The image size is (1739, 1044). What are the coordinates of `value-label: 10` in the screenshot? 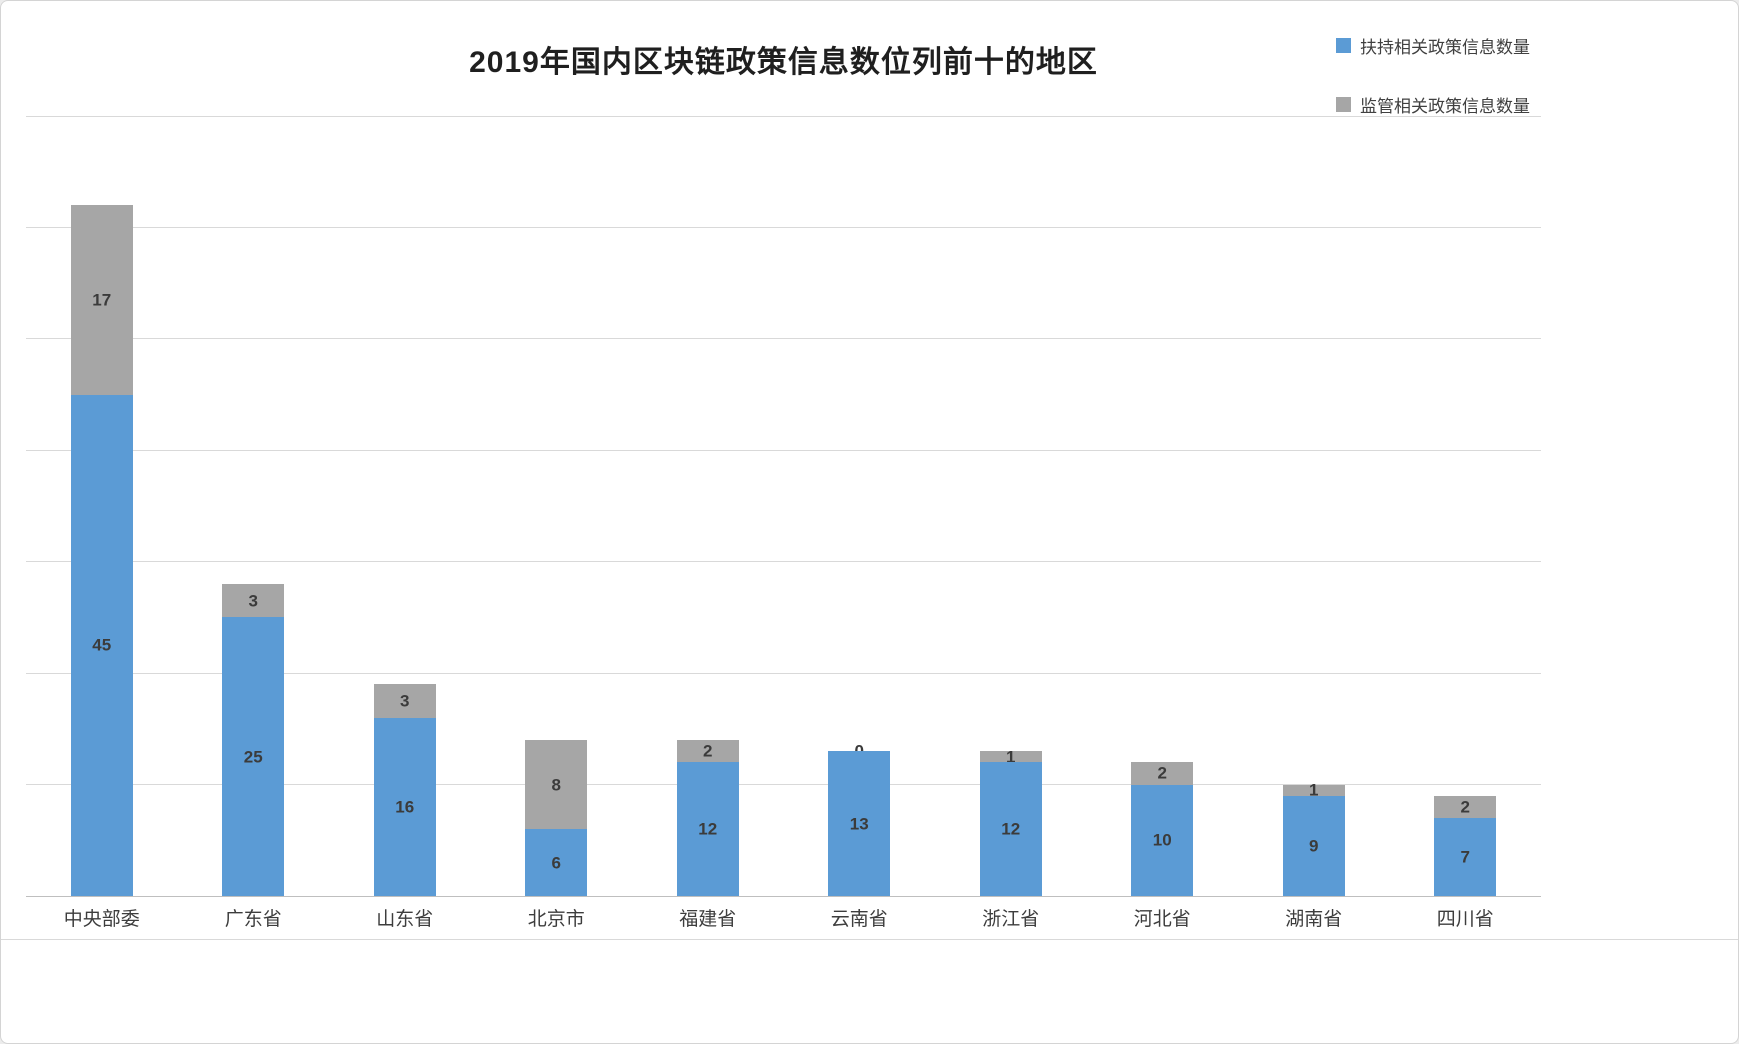 It's located at (1162, 840).